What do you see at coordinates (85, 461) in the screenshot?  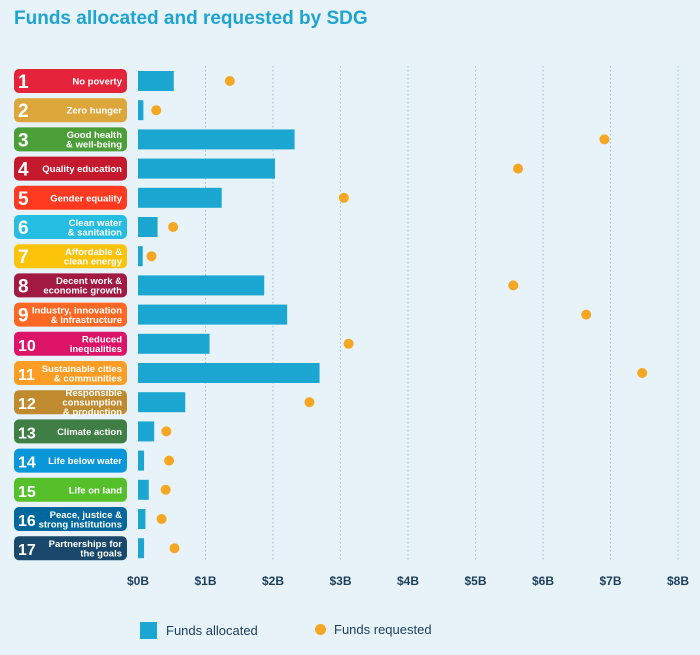 I see `sdg-label: Life below water` at bounding box center [85, 461].